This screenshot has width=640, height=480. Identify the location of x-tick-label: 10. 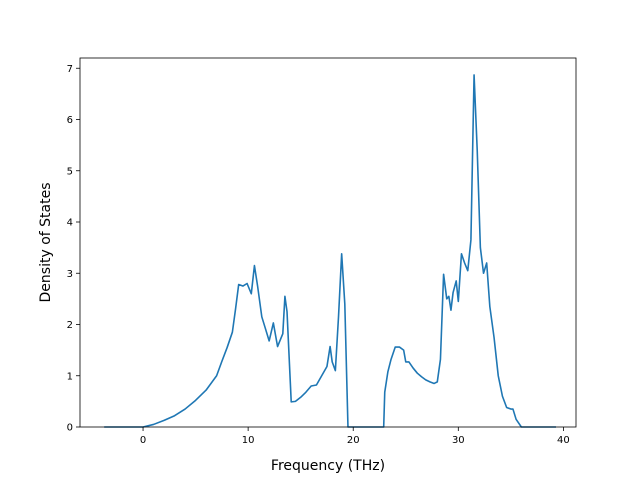
(248, 440).